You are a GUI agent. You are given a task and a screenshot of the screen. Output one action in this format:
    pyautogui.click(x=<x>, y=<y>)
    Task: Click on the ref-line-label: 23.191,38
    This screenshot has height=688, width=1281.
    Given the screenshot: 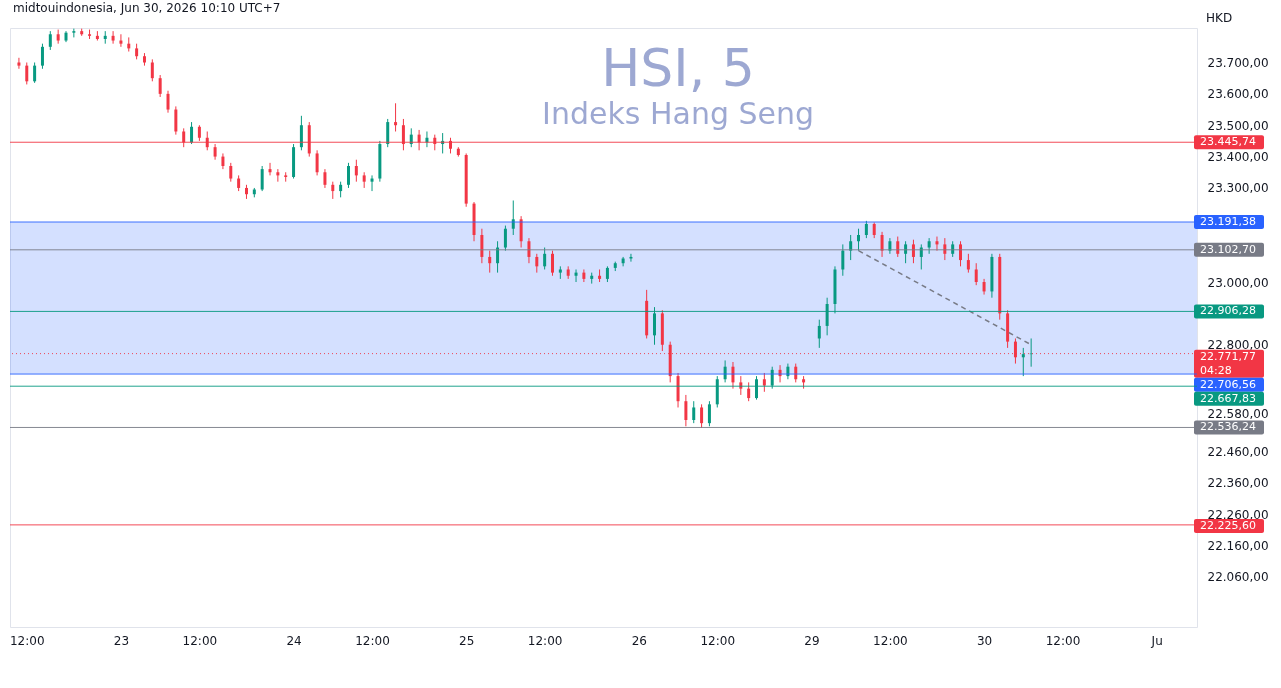 What is the action you would take?
    pyautogui.click(x=1228, y=222)
    